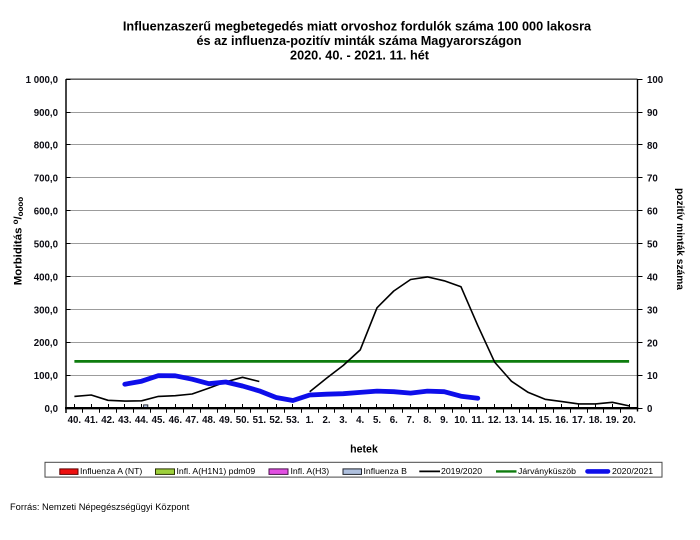  What do you see at coordinates (276, 420) in the screenshot?
I see `svg-text: 52.` at bounding box center [276, 420].